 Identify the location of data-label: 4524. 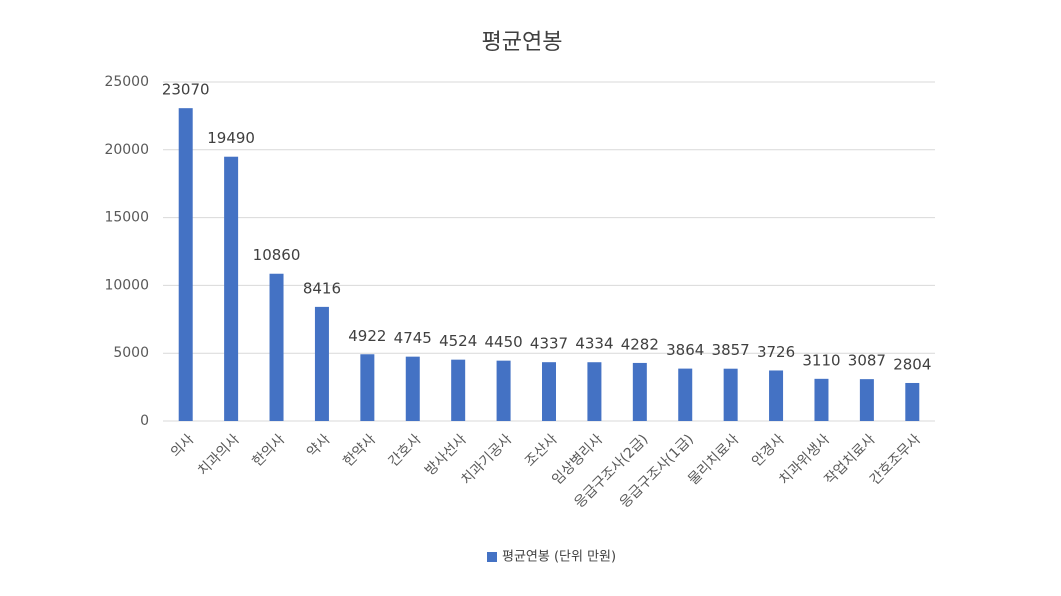
(458, 341).